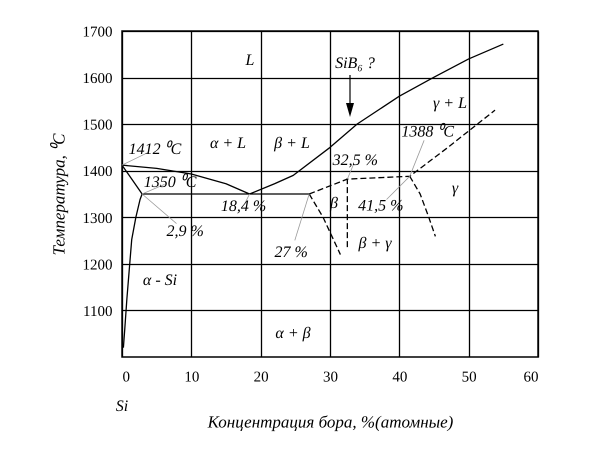 The width and height of the screenshot is (615, 473). What do you see at coordinates (291, 143) in the screenshot?
I see `annotation: β + L` at bounding box center [291, 143].